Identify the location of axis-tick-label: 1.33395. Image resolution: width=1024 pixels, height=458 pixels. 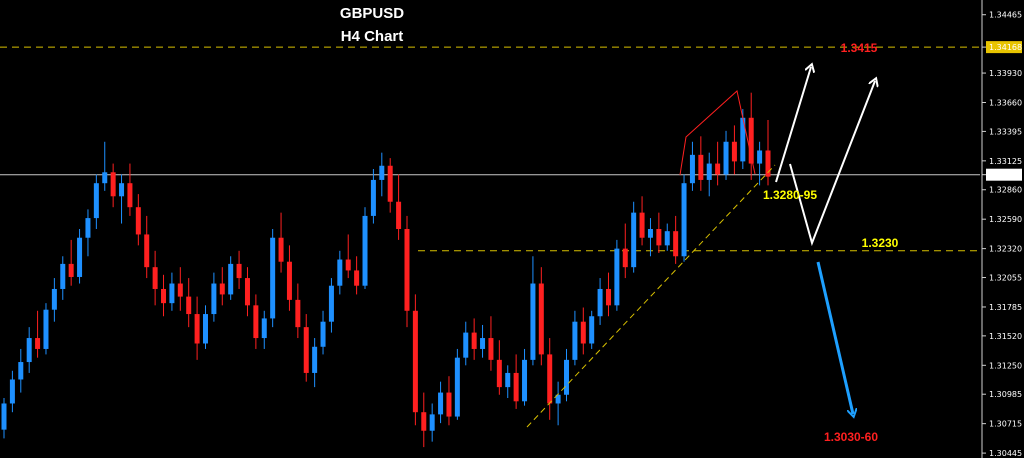
(1005, 131).